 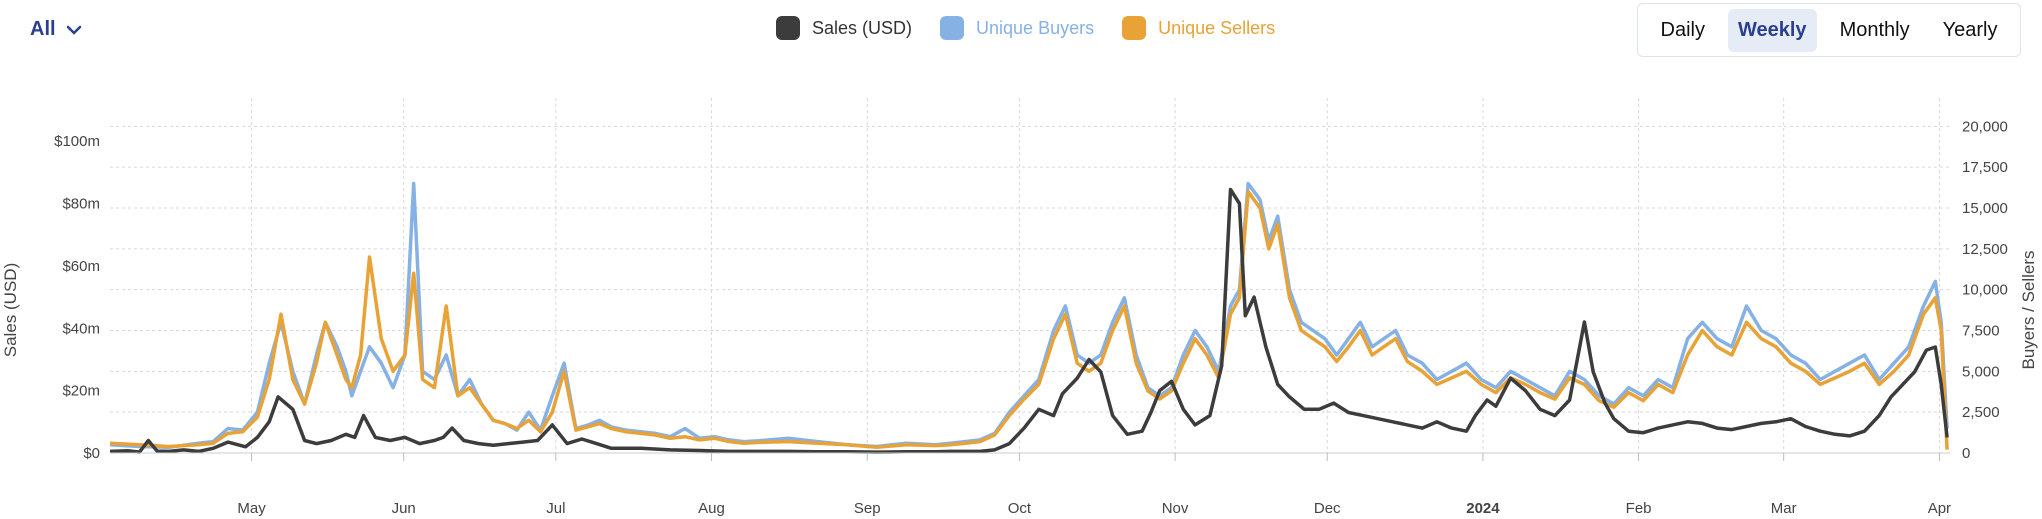 I want to click on legend-swatch-buyers, so click(x=952, y=28).